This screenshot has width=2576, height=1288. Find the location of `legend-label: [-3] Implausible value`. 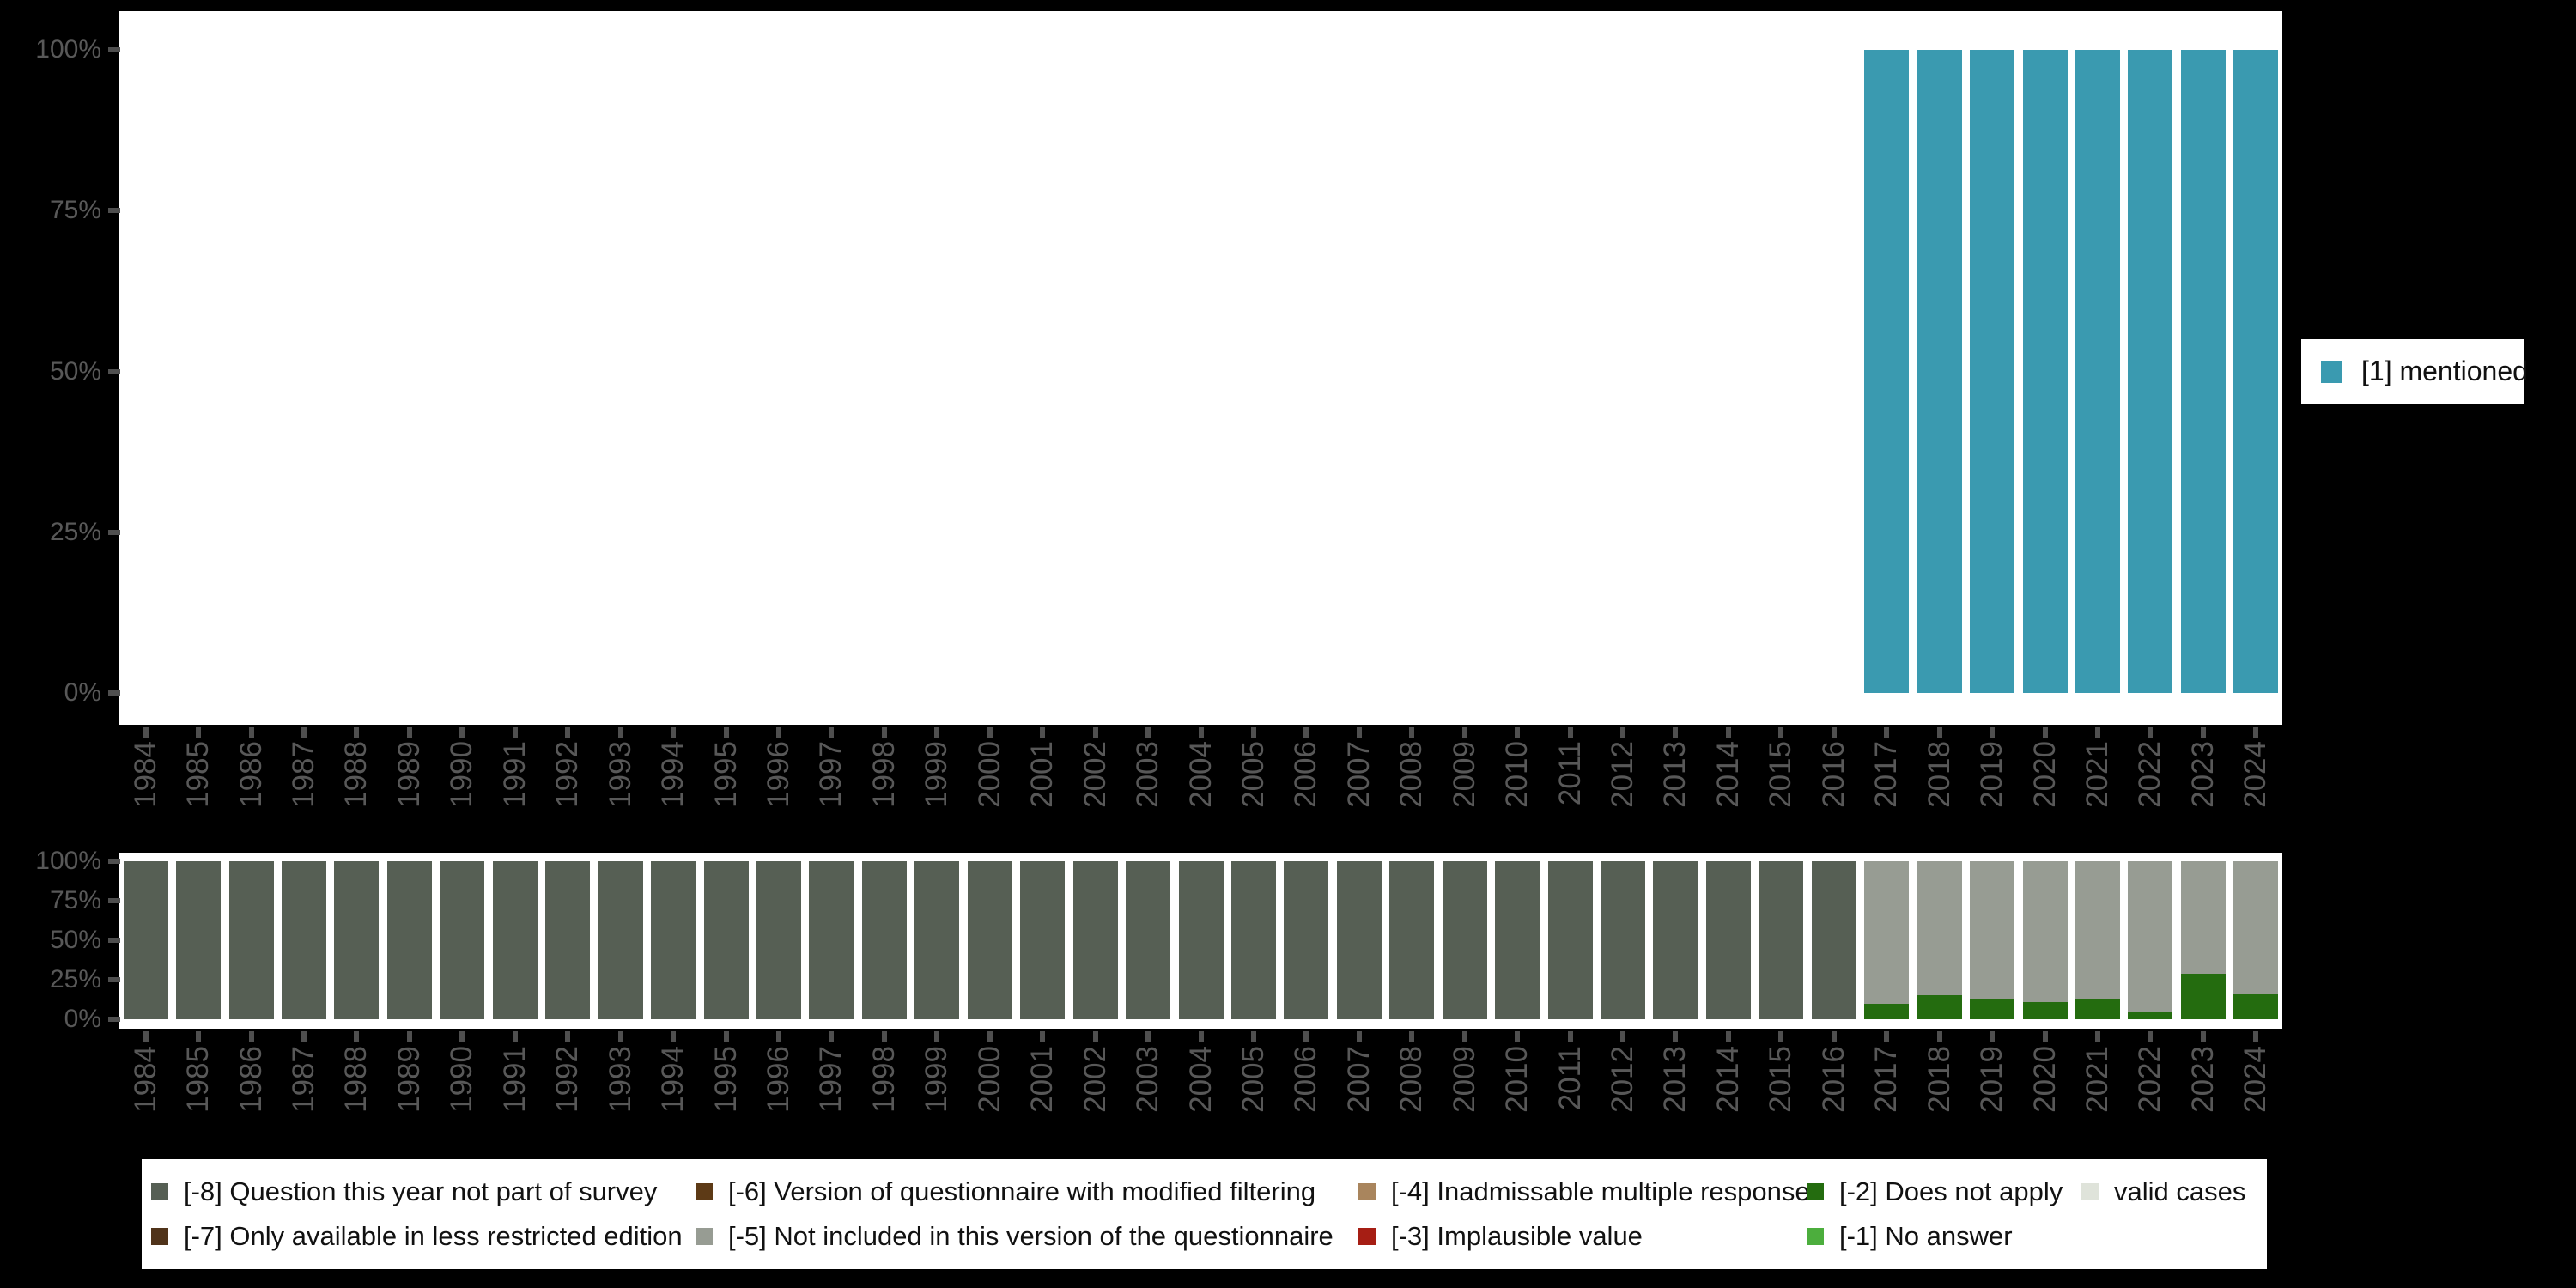

legend-label: [-3] Implausible value is located at coordinates (1517, 1236).